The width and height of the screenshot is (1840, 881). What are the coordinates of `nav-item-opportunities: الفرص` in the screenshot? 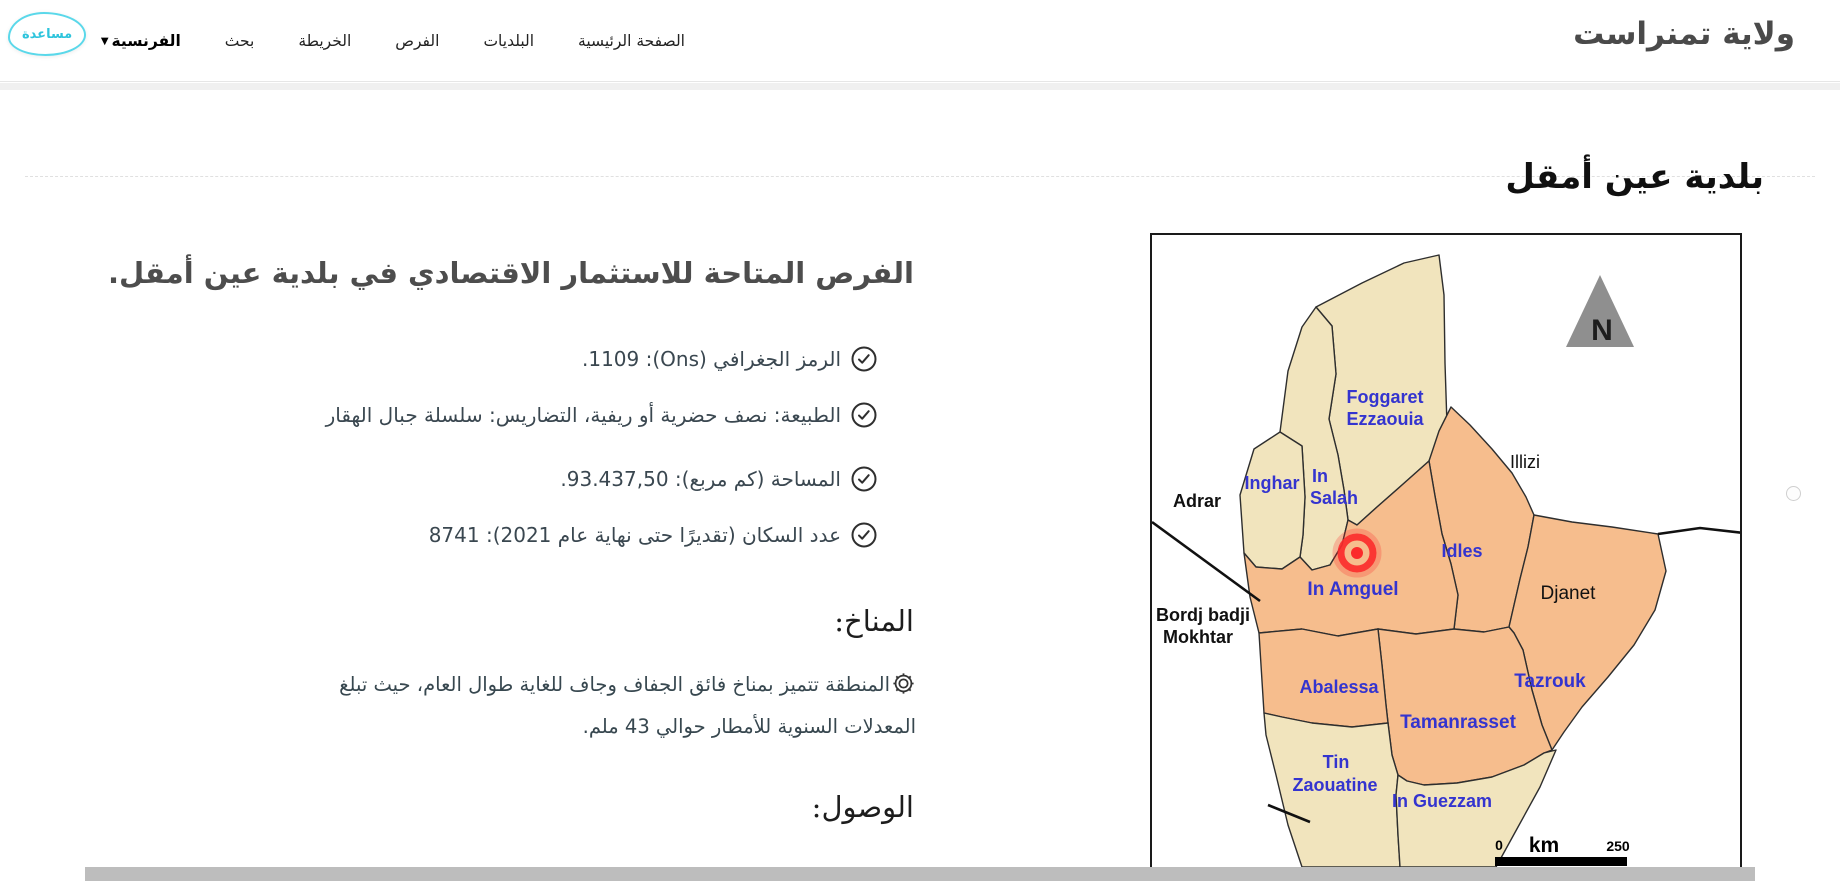 It's located at (417, 41).